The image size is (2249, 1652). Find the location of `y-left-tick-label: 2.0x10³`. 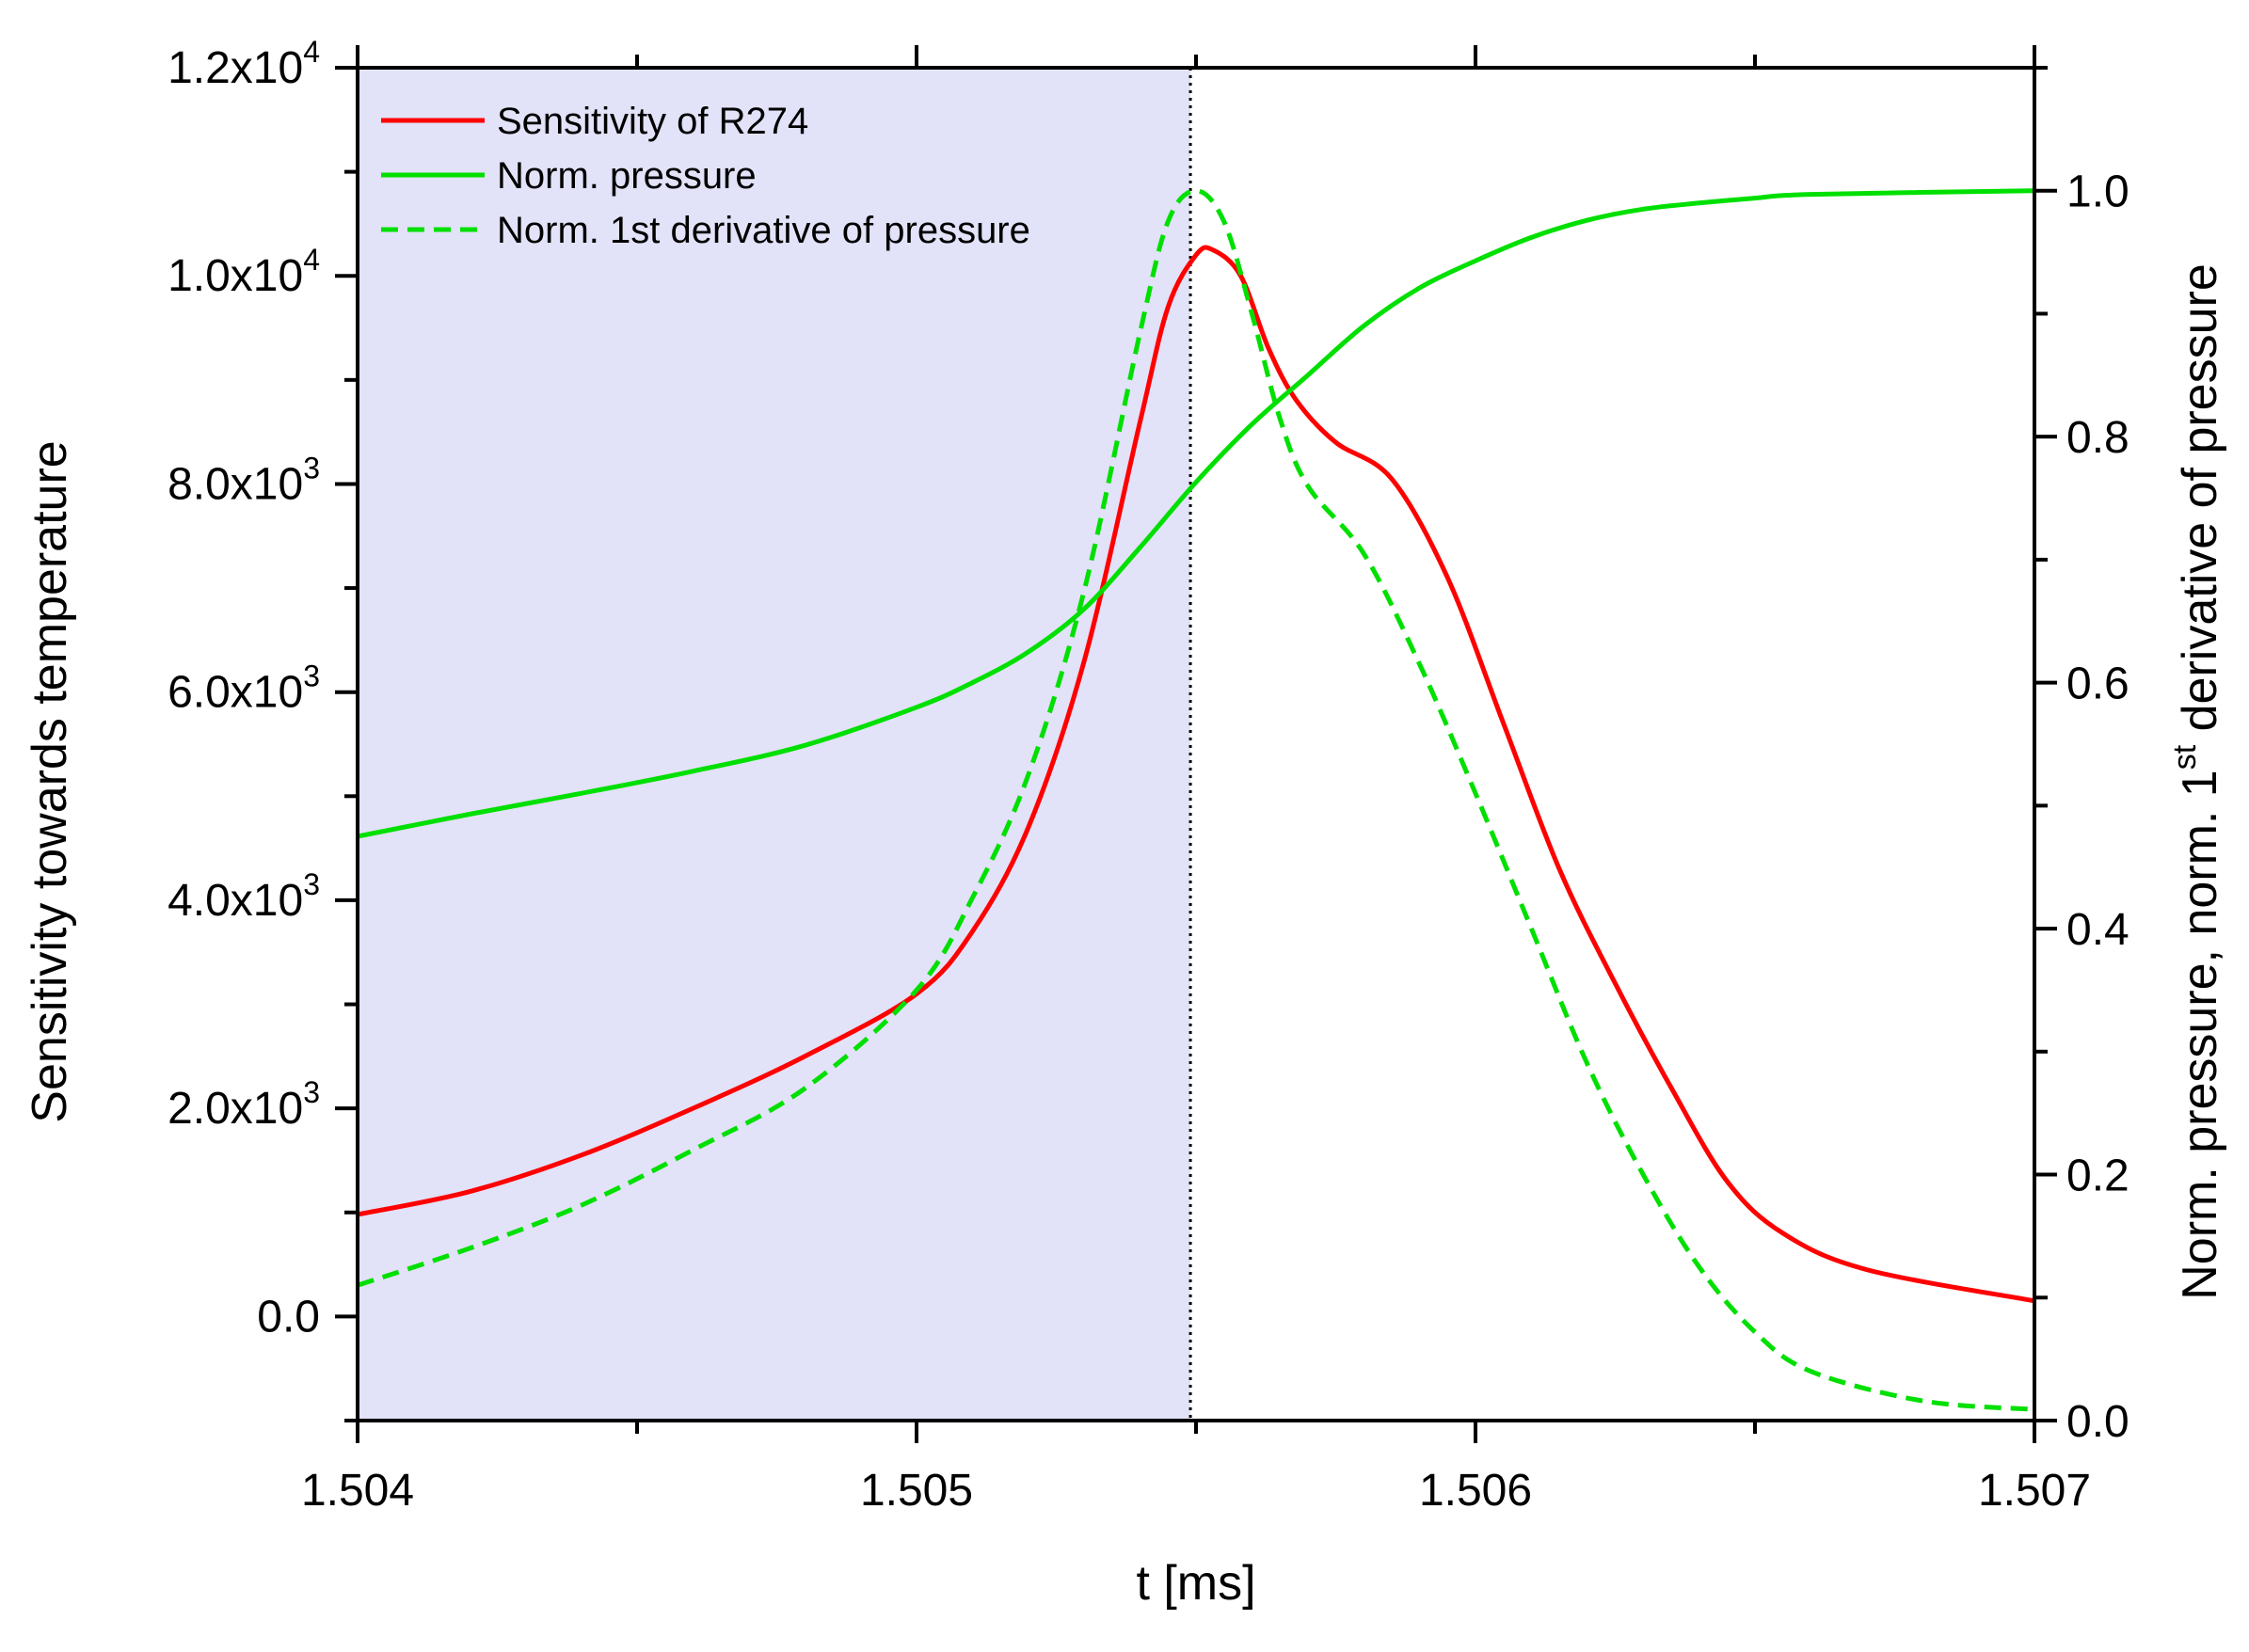

y-left-tick-label: 2.0x10³ is located at coordinates (244, 1104).